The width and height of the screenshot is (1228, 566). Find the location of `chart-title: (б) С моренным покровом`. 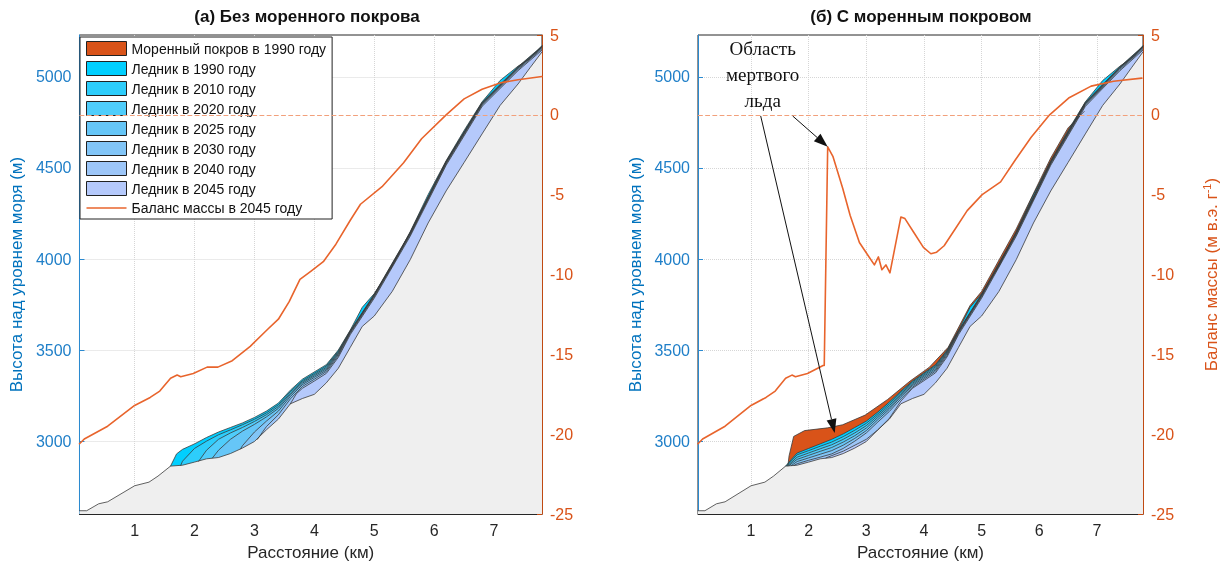

chart-title: (б) С моренным покровом is located at coordinates (921, 16).